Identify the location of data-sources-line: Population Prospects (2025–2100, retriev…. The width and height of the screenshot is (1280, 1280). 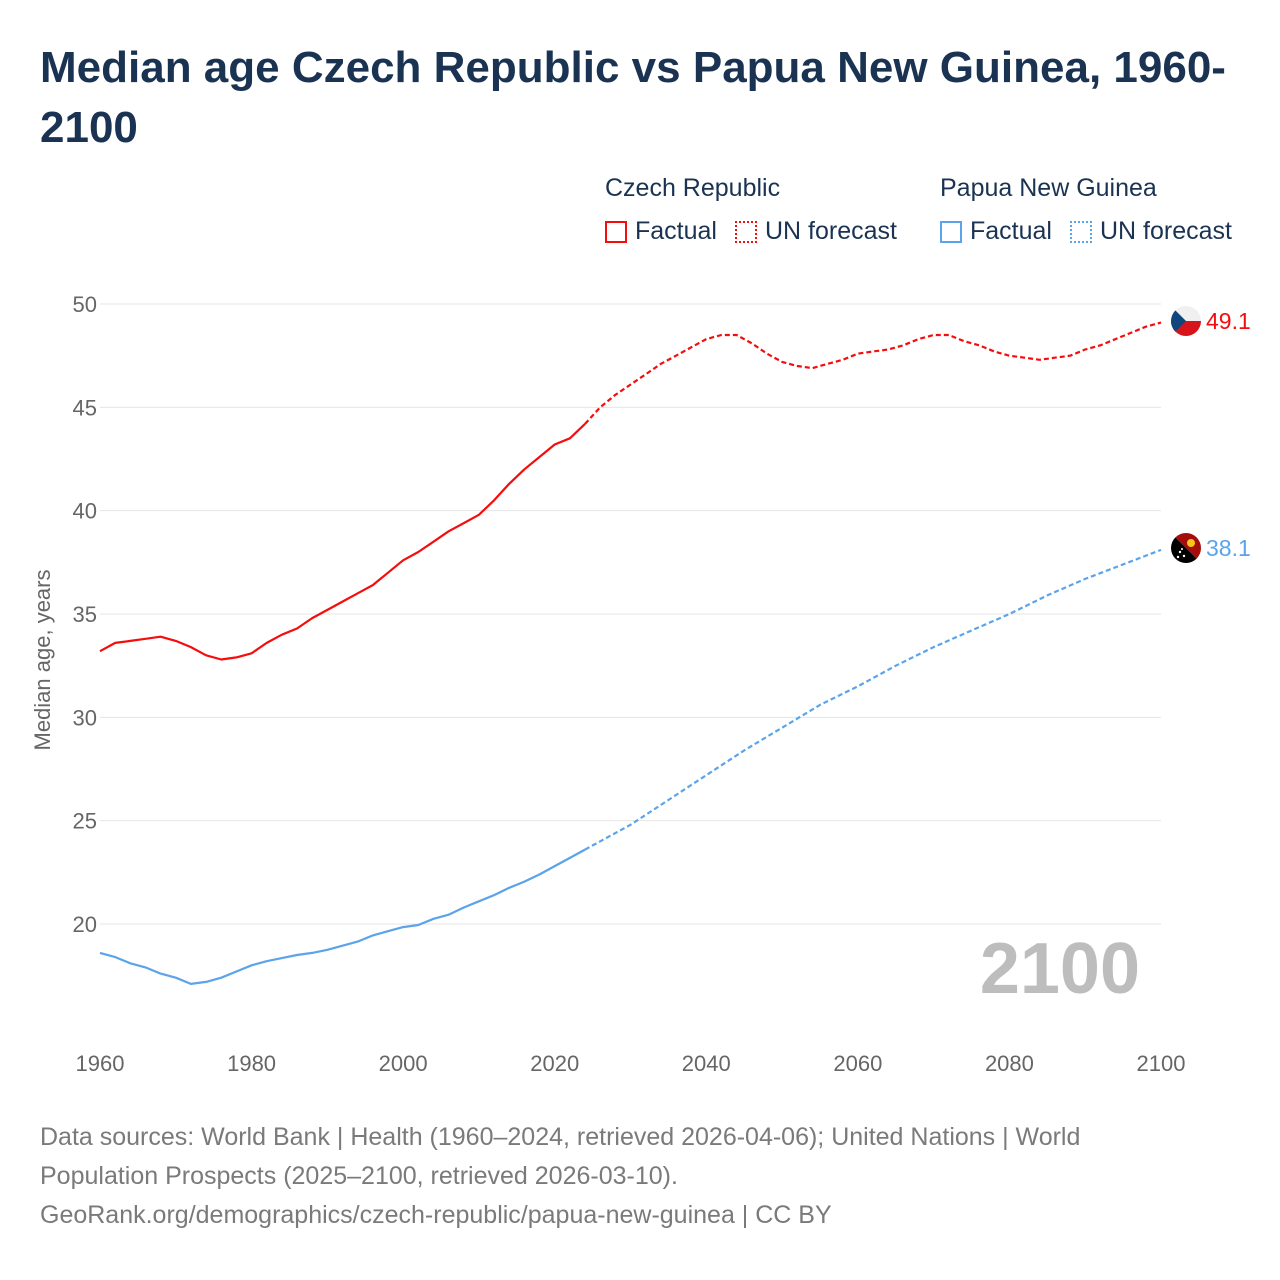
(359, 1176).